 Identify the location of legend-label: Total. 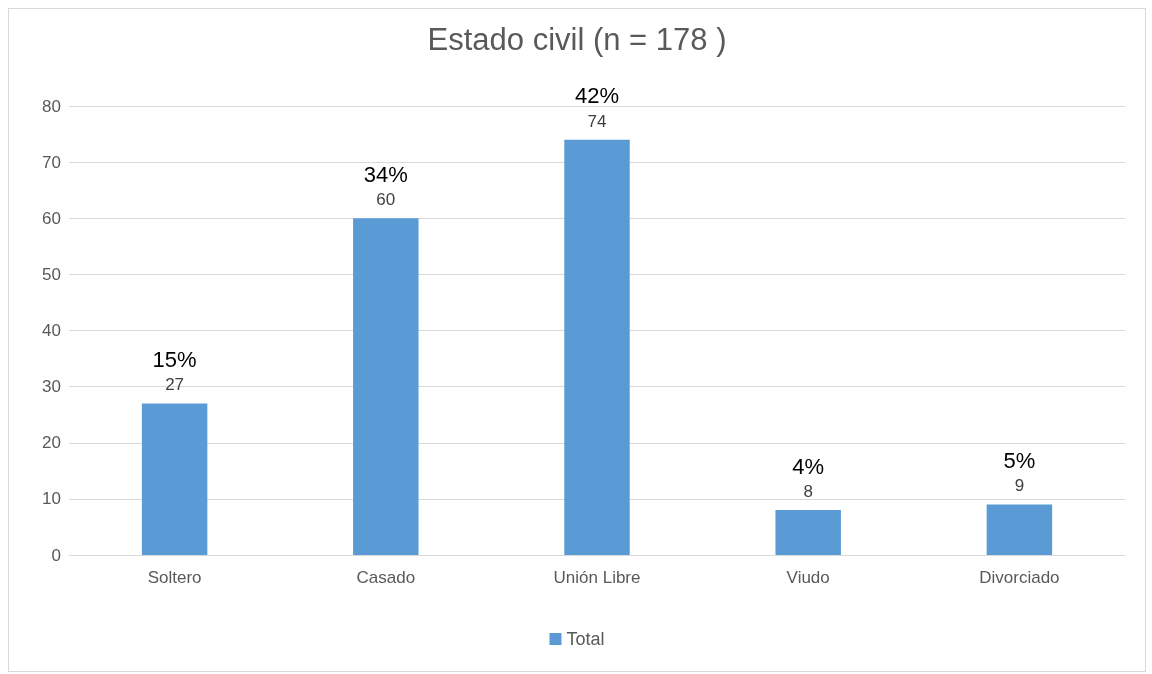
(585, 639).